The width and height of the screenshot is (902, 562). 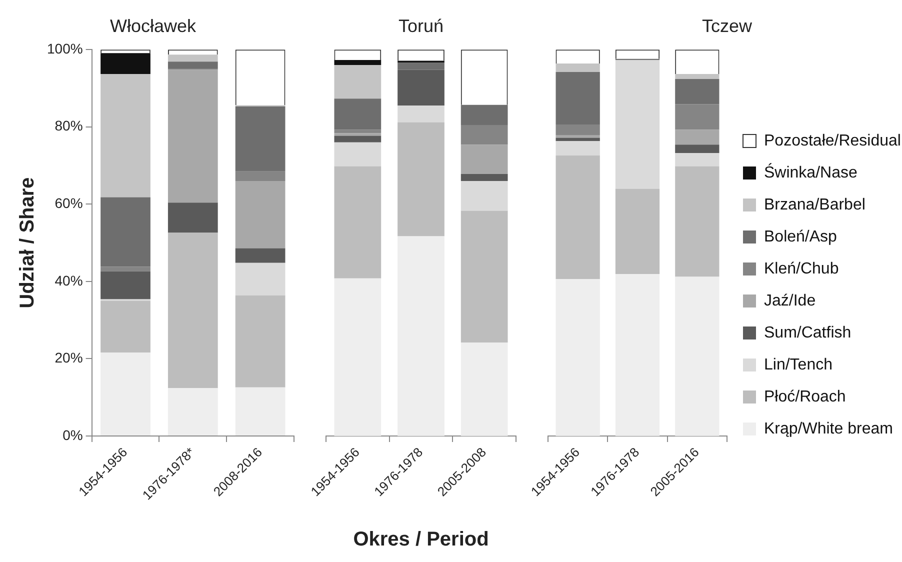 I want to click on legend-label: Lin/Tench, so click(x=798, y=365).